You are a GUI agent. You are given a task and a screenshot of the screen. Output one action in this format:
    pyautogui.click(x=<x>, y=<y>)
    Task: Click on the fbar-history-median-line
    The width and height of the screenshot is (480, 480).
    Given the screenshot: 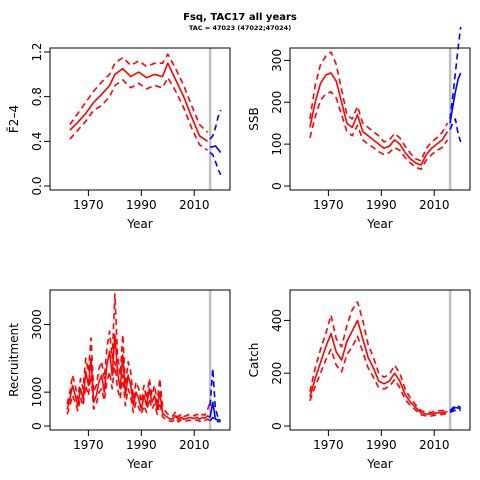 What is the action you would take?
    pyautogui.click(x=138, y=102)
    